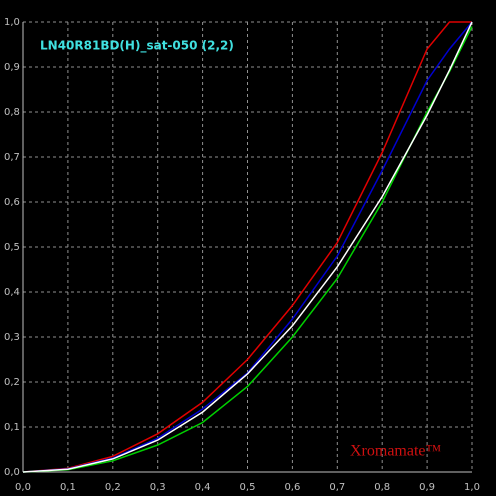  What do you see at coordinates (248, 487) in the screenshot?
I see `x-tick-label: 0,5` at bounding box center [248, 487].